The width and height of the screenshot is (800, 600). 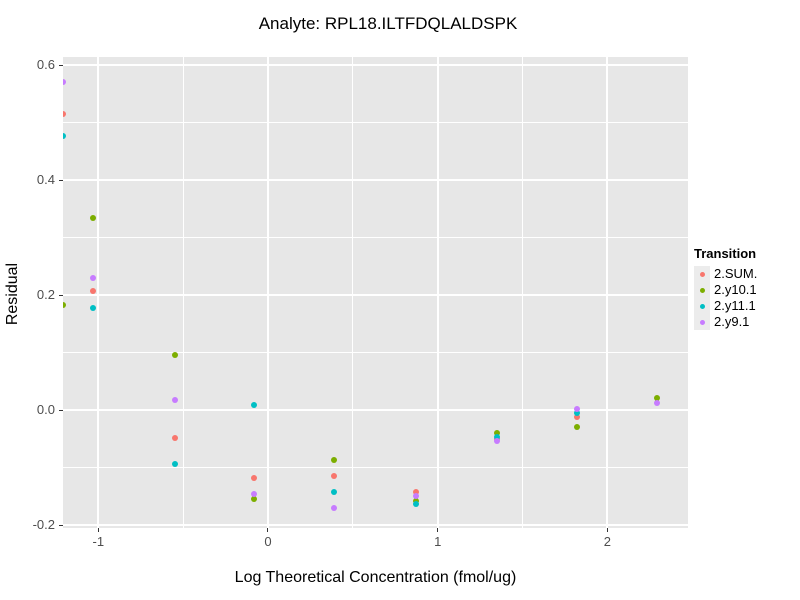 What do you see at coordinates (43, 525) in the screenshot?
I see `y-tick-label: -0.2` at bounding box center [43, 525].